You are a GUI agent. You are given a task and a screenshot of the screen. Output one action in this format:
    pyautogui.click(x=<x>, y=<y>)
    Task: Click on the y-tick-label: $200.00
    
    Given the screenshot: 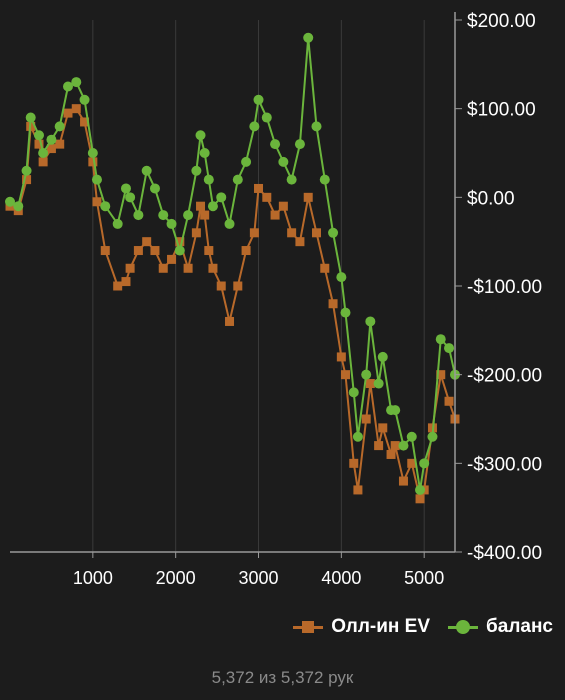 What is the action you would take?
    pyautogui.click(x=501, y=21)
    